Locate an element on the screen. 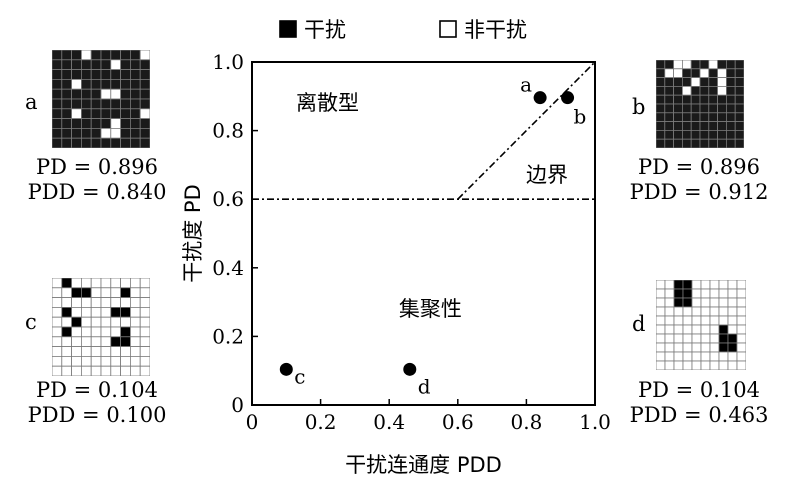 The width and height of the screenshot is (800, 489). panel-letter-d: d is located at coordinates (639, 324).